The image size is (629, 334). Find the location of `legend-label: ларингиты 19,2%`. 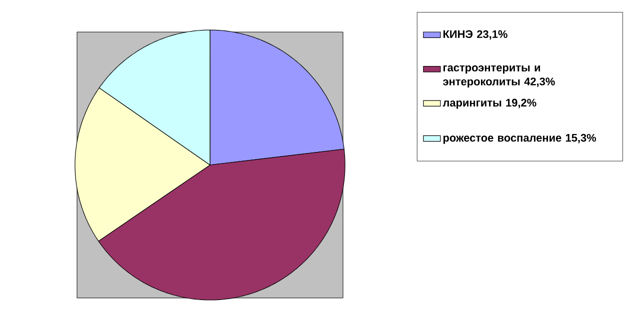

legend-label: ларингиты 19,2% is located at coordinates (489, 103).